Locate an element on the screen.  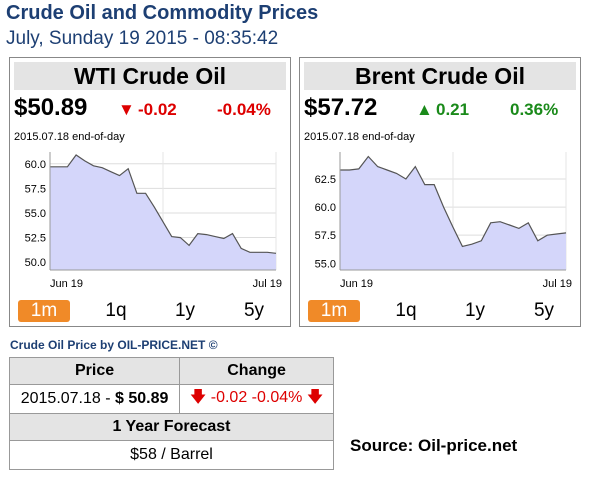
price-cell: 2015.07.18 - $ 50.89 is located at coordinates (94, 399).